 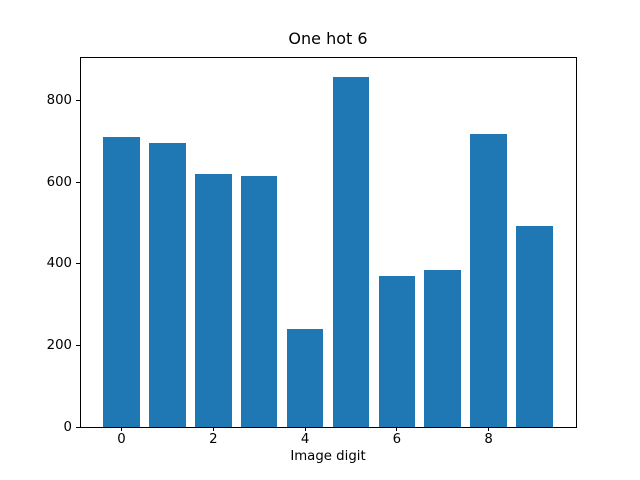 I want to click on y-tick-label-600: 600, so click(x=59, y=182).